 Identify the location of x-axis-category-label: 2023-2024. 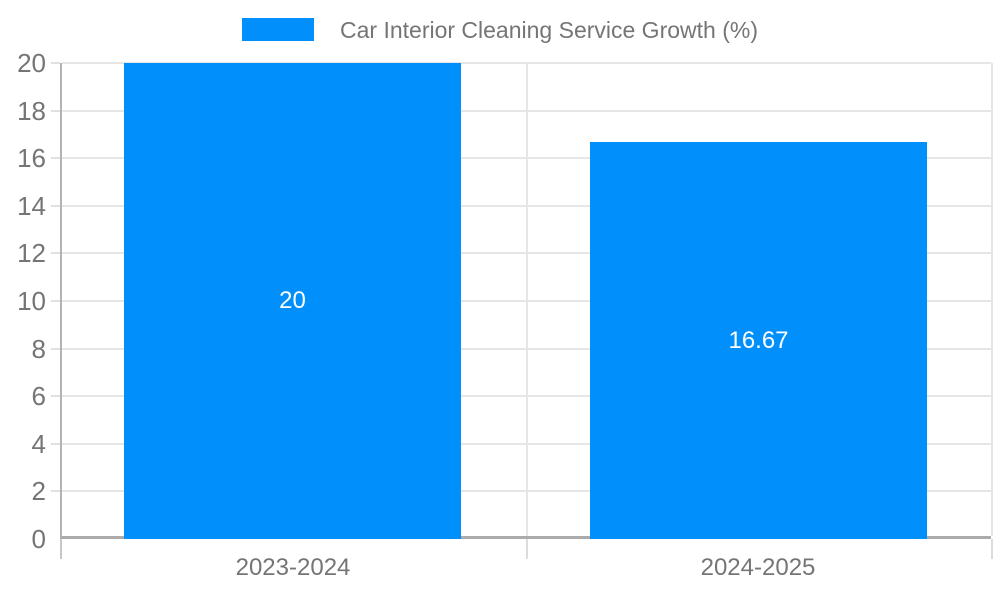
(293, 567).